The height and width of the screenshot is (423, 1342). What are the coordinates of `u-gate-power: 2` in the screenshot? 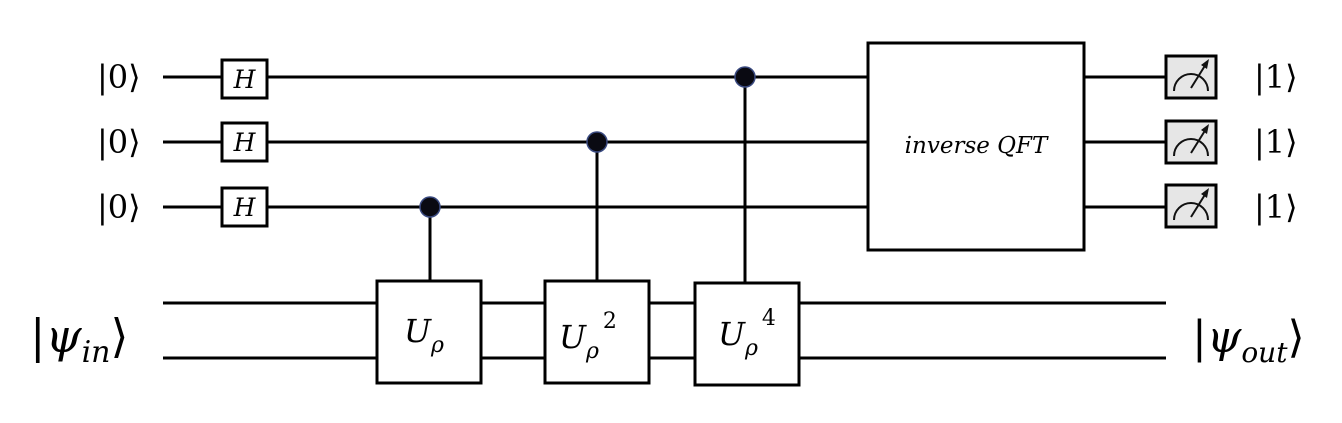 It's located at (610, 321).